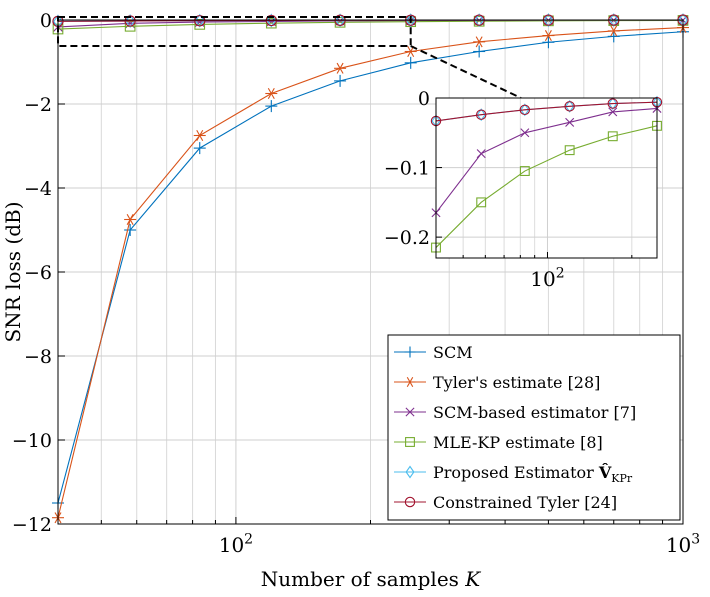 The width and height of the screenshot is (710, 597). I want to click on inset-frame, so click(546, 178).